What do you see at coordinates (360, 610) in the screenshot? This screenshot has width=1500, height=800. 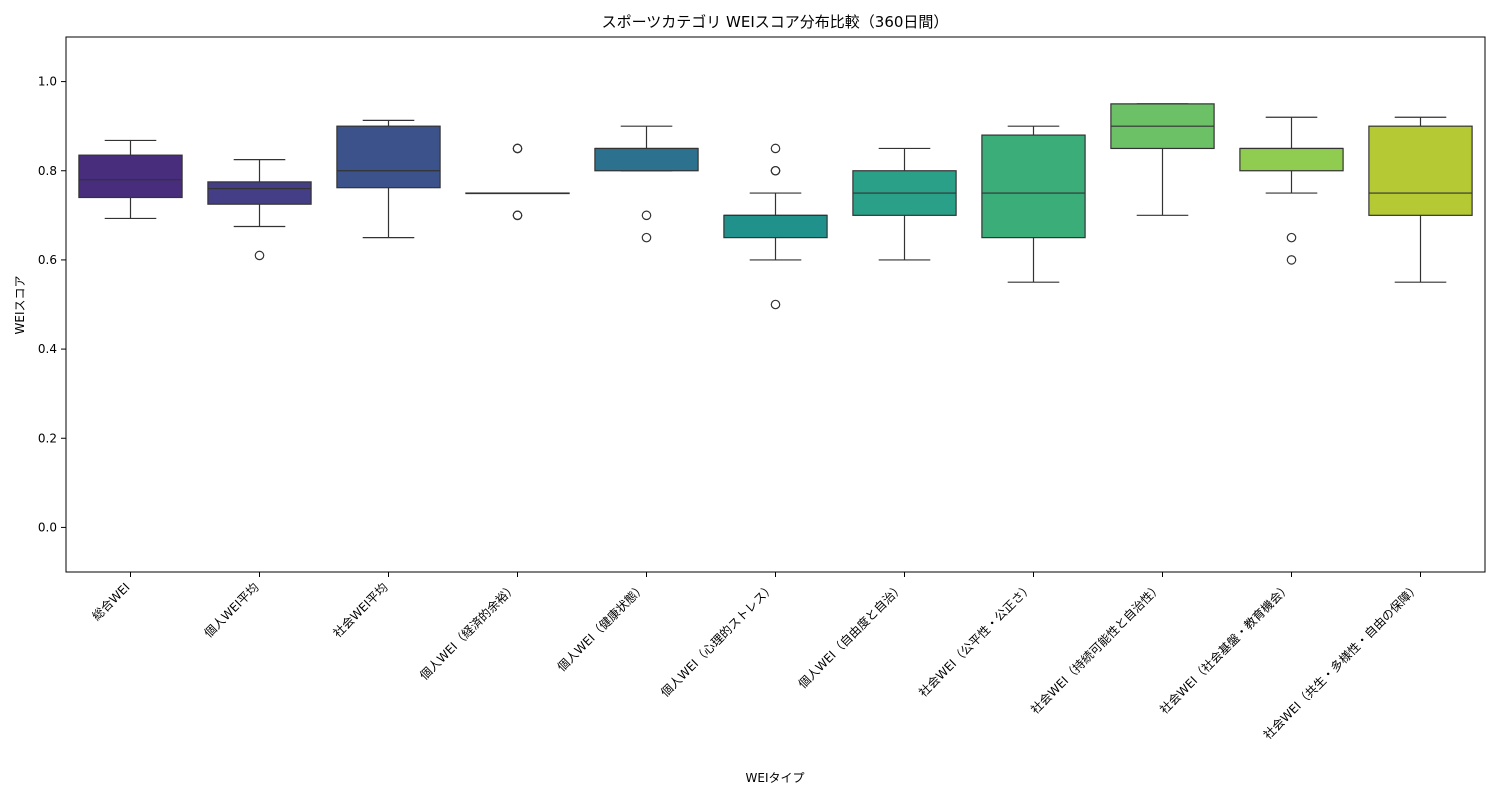 I see `x-tick-label: 社会WEI平均` at bounding box center [360, 610].